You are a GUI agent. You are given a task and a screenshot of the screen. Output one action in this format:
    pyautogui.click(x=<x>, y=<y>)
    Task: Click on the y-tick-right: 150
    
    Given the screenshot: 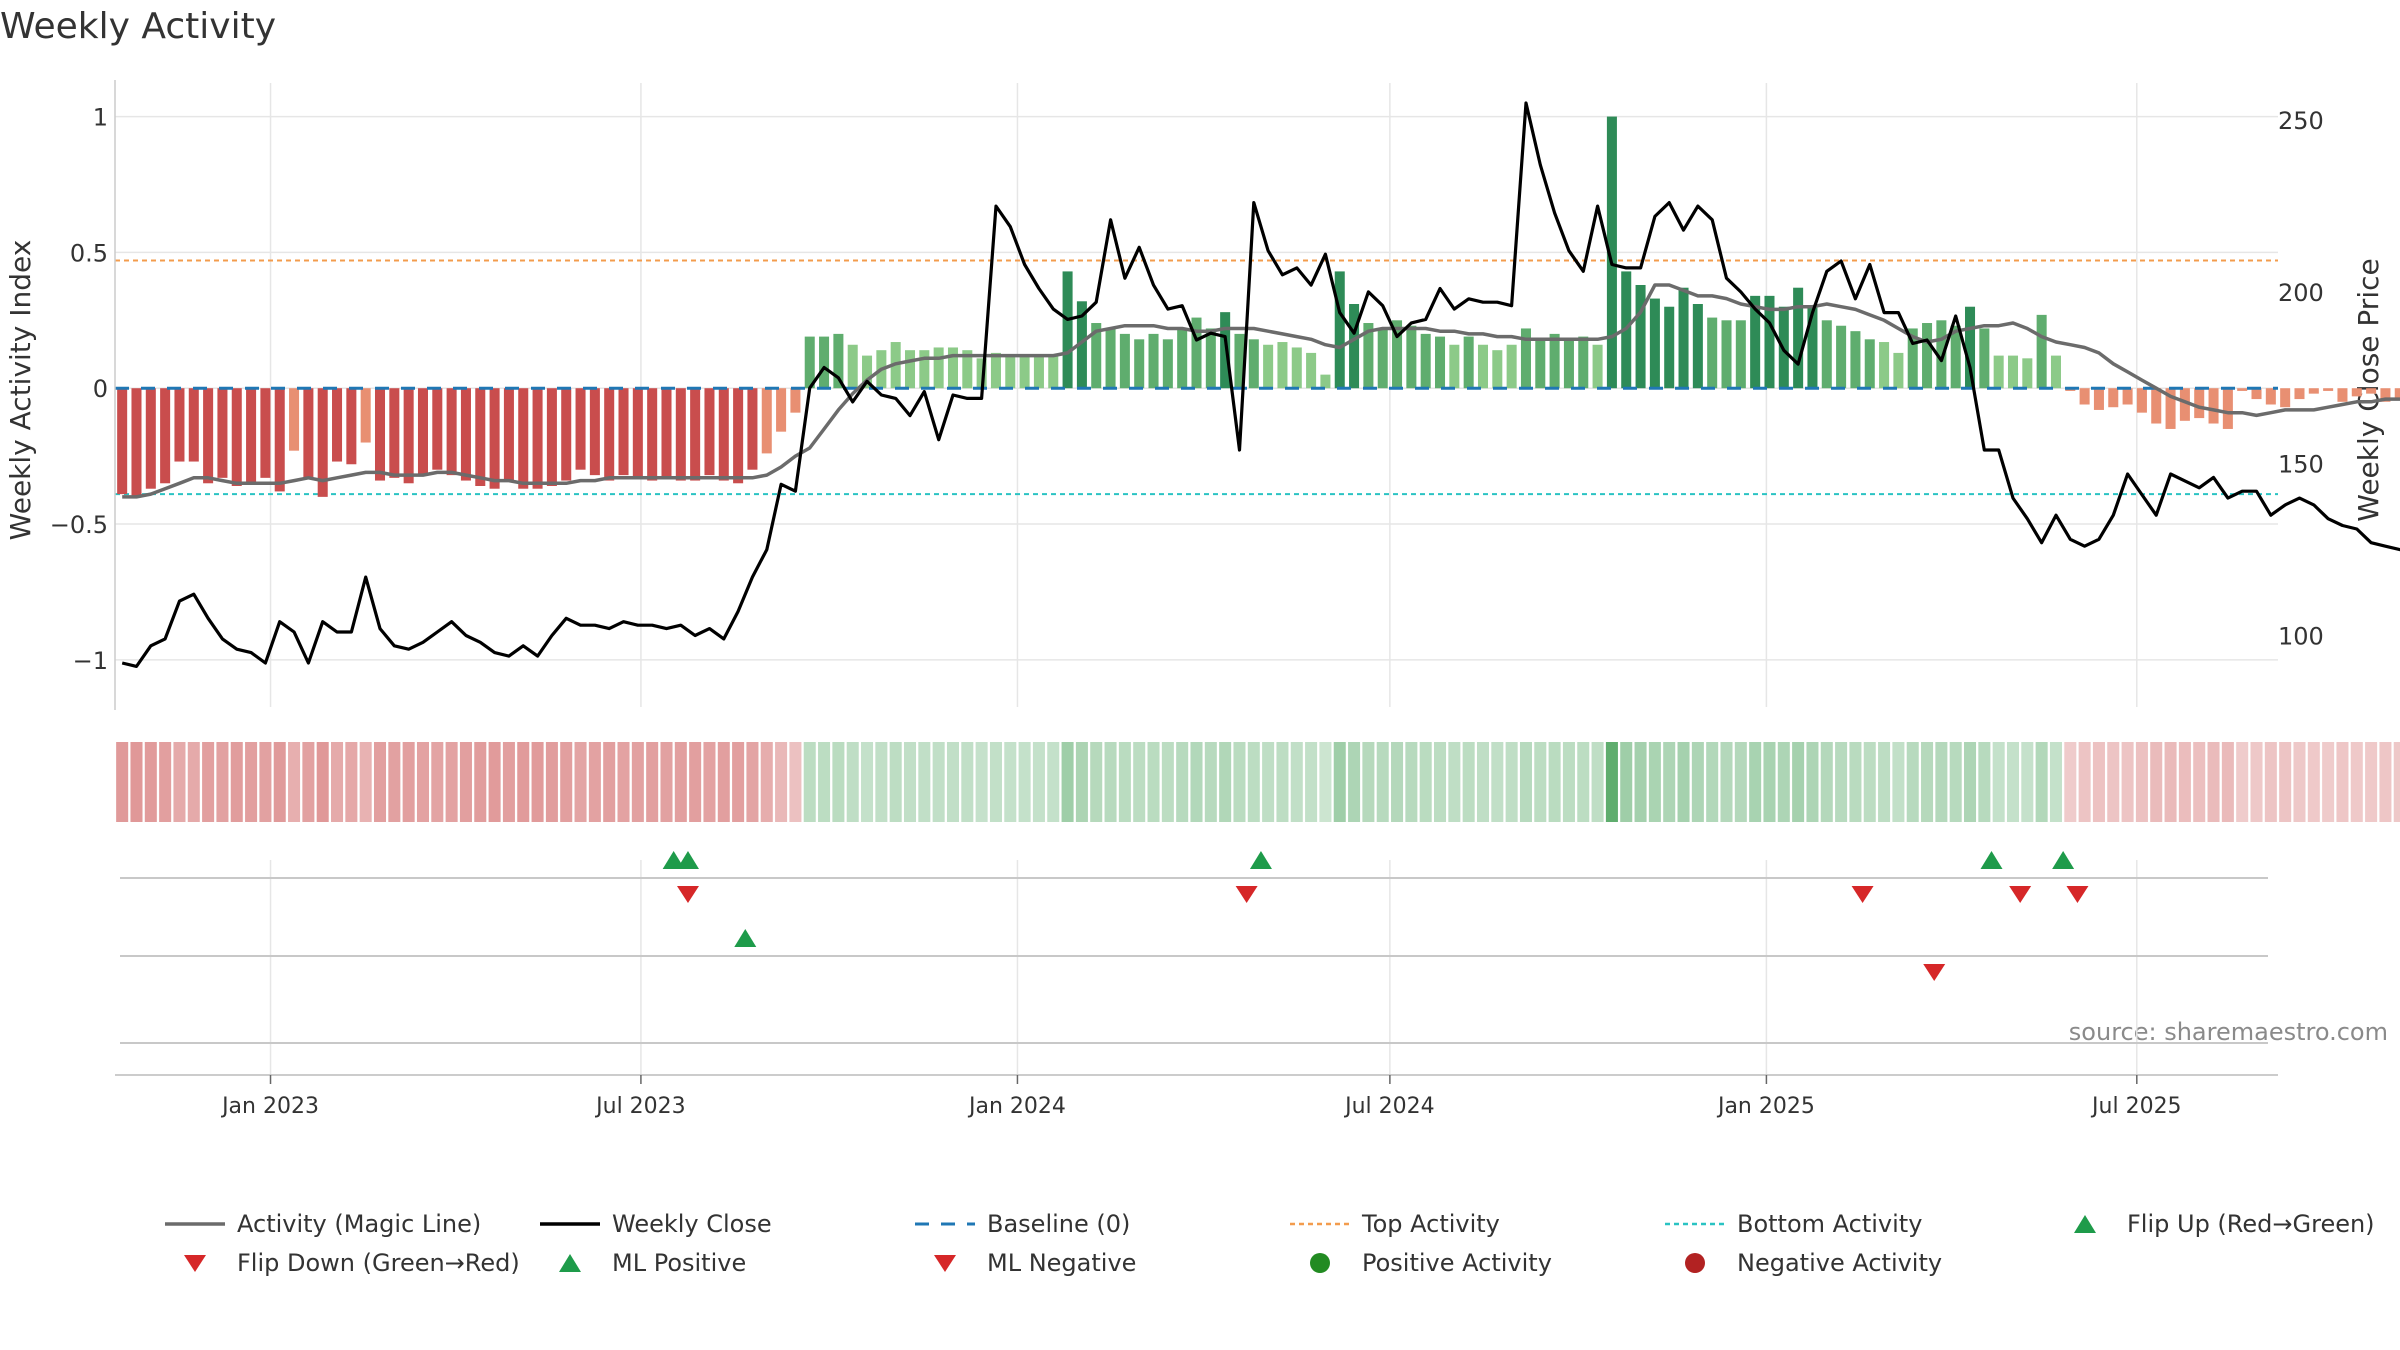 What is the action you would take?
    pyautogui.click(x=2301, y=465)
    